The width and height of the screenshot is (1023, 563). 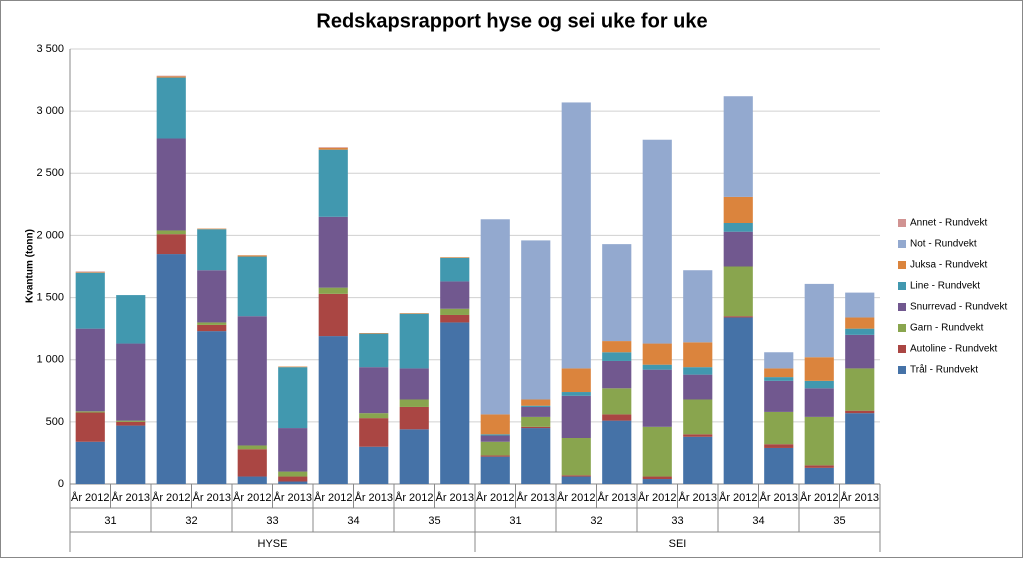 I want to click on y-tick-label: 500, so click(x=55, y=422).